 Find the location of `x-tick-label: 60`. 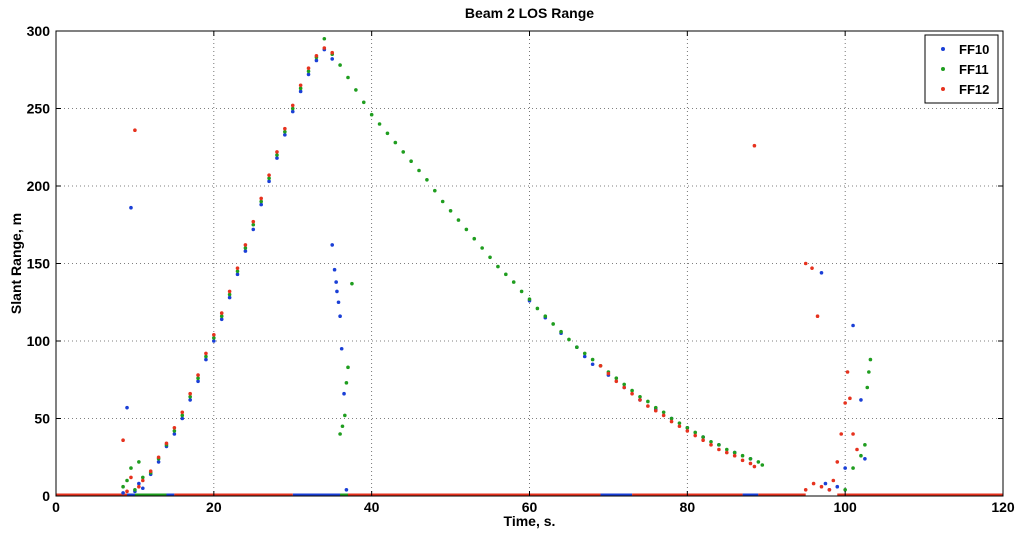

x-tick-label: 60 is located at coordinates (530, 507).